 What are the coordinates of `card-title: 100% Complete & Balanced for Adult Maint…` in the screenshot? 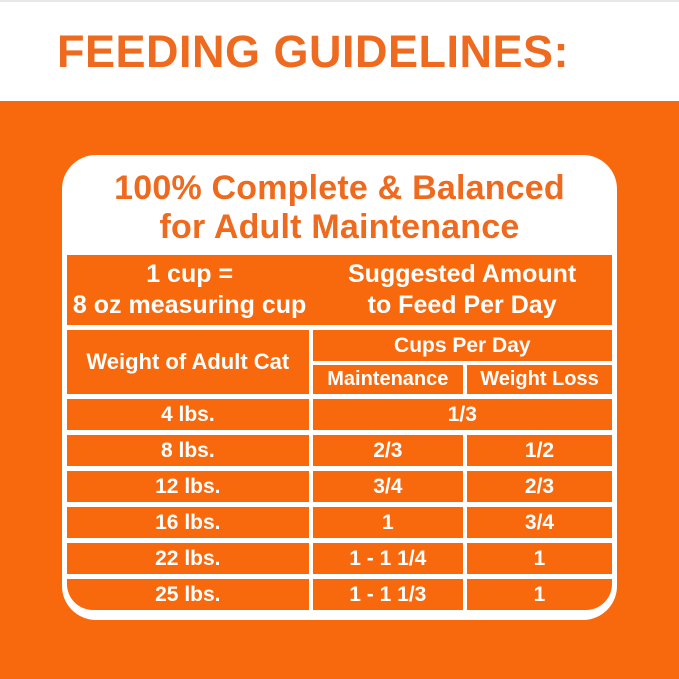 It's located at (339, 207).